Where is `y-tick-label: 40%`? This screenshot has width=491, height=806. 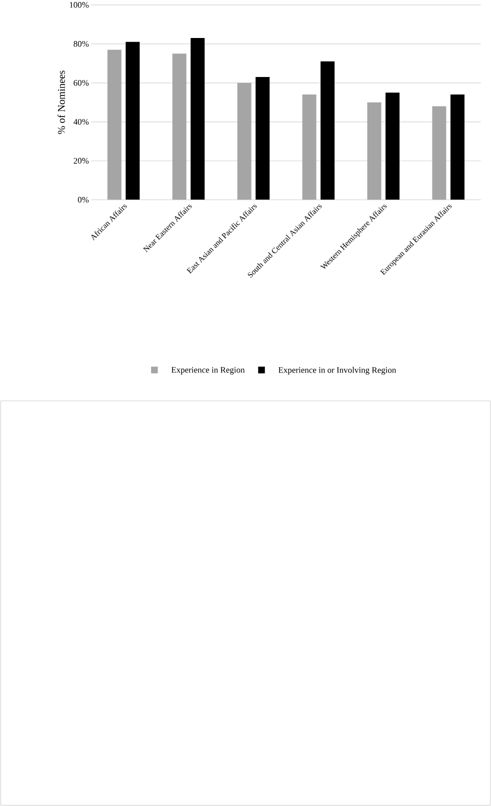 y-tick-label: 40% is located at coordinates (81, 121).